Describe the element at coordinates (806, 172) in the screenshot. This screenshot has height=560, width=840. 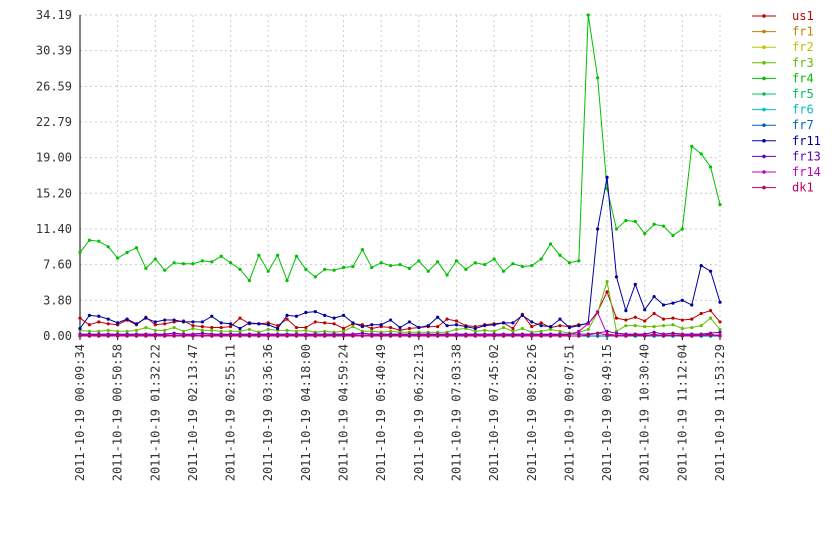
I see `legend-label: fr14` at that location.